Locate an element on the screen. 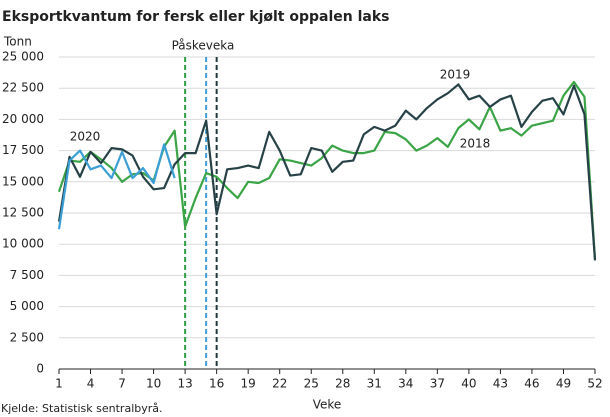 The height and width of the screenshot is (417, 610). x-tick-label: 28 is located at coordinates (342, 384).